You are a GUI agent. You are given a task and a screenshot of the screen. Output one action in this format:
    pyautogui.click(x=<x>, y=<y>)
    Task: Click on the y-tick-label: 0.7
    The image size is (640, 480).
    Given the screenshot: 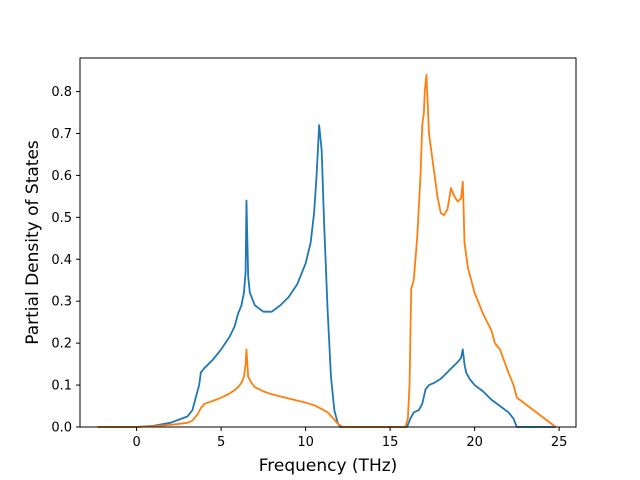 What is the action you would take?
    pyautogui.click(x=61, y=134)
    